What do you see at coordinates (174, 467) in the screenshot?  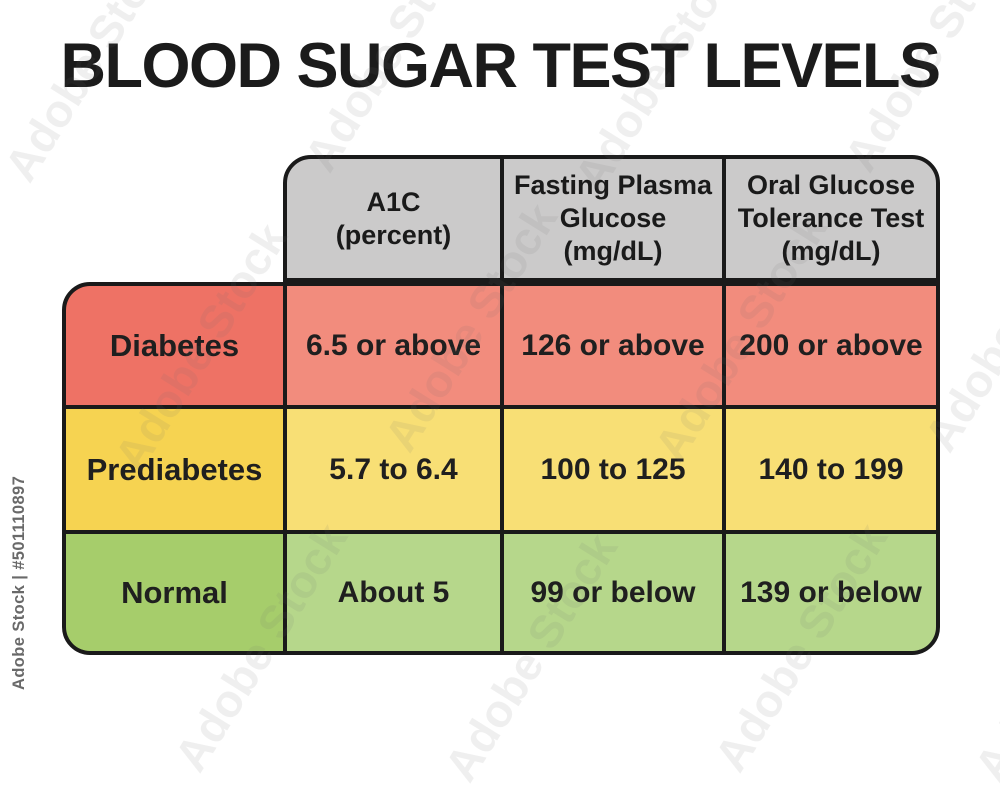 I see `row-label-prediabetes: Prediabetes` at bounding box center [174, 467].